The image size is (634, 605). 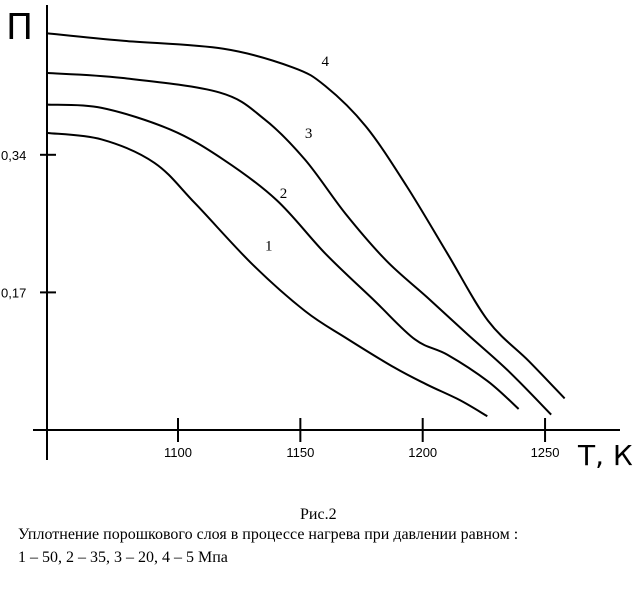 What do you see at coordinates (284, 194) in the screenshot?
I see `series-label-2: 2` at bounding box center [284, 194].